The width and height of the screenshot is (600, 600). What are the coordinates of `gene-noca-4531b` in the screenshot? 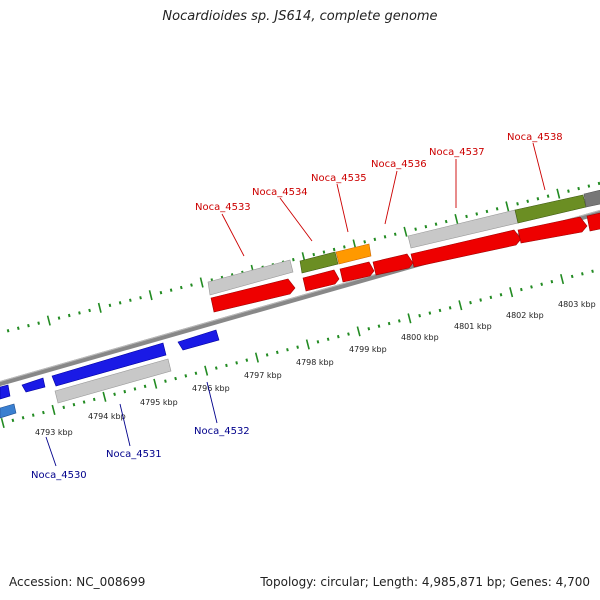 It's located at (109, 364).